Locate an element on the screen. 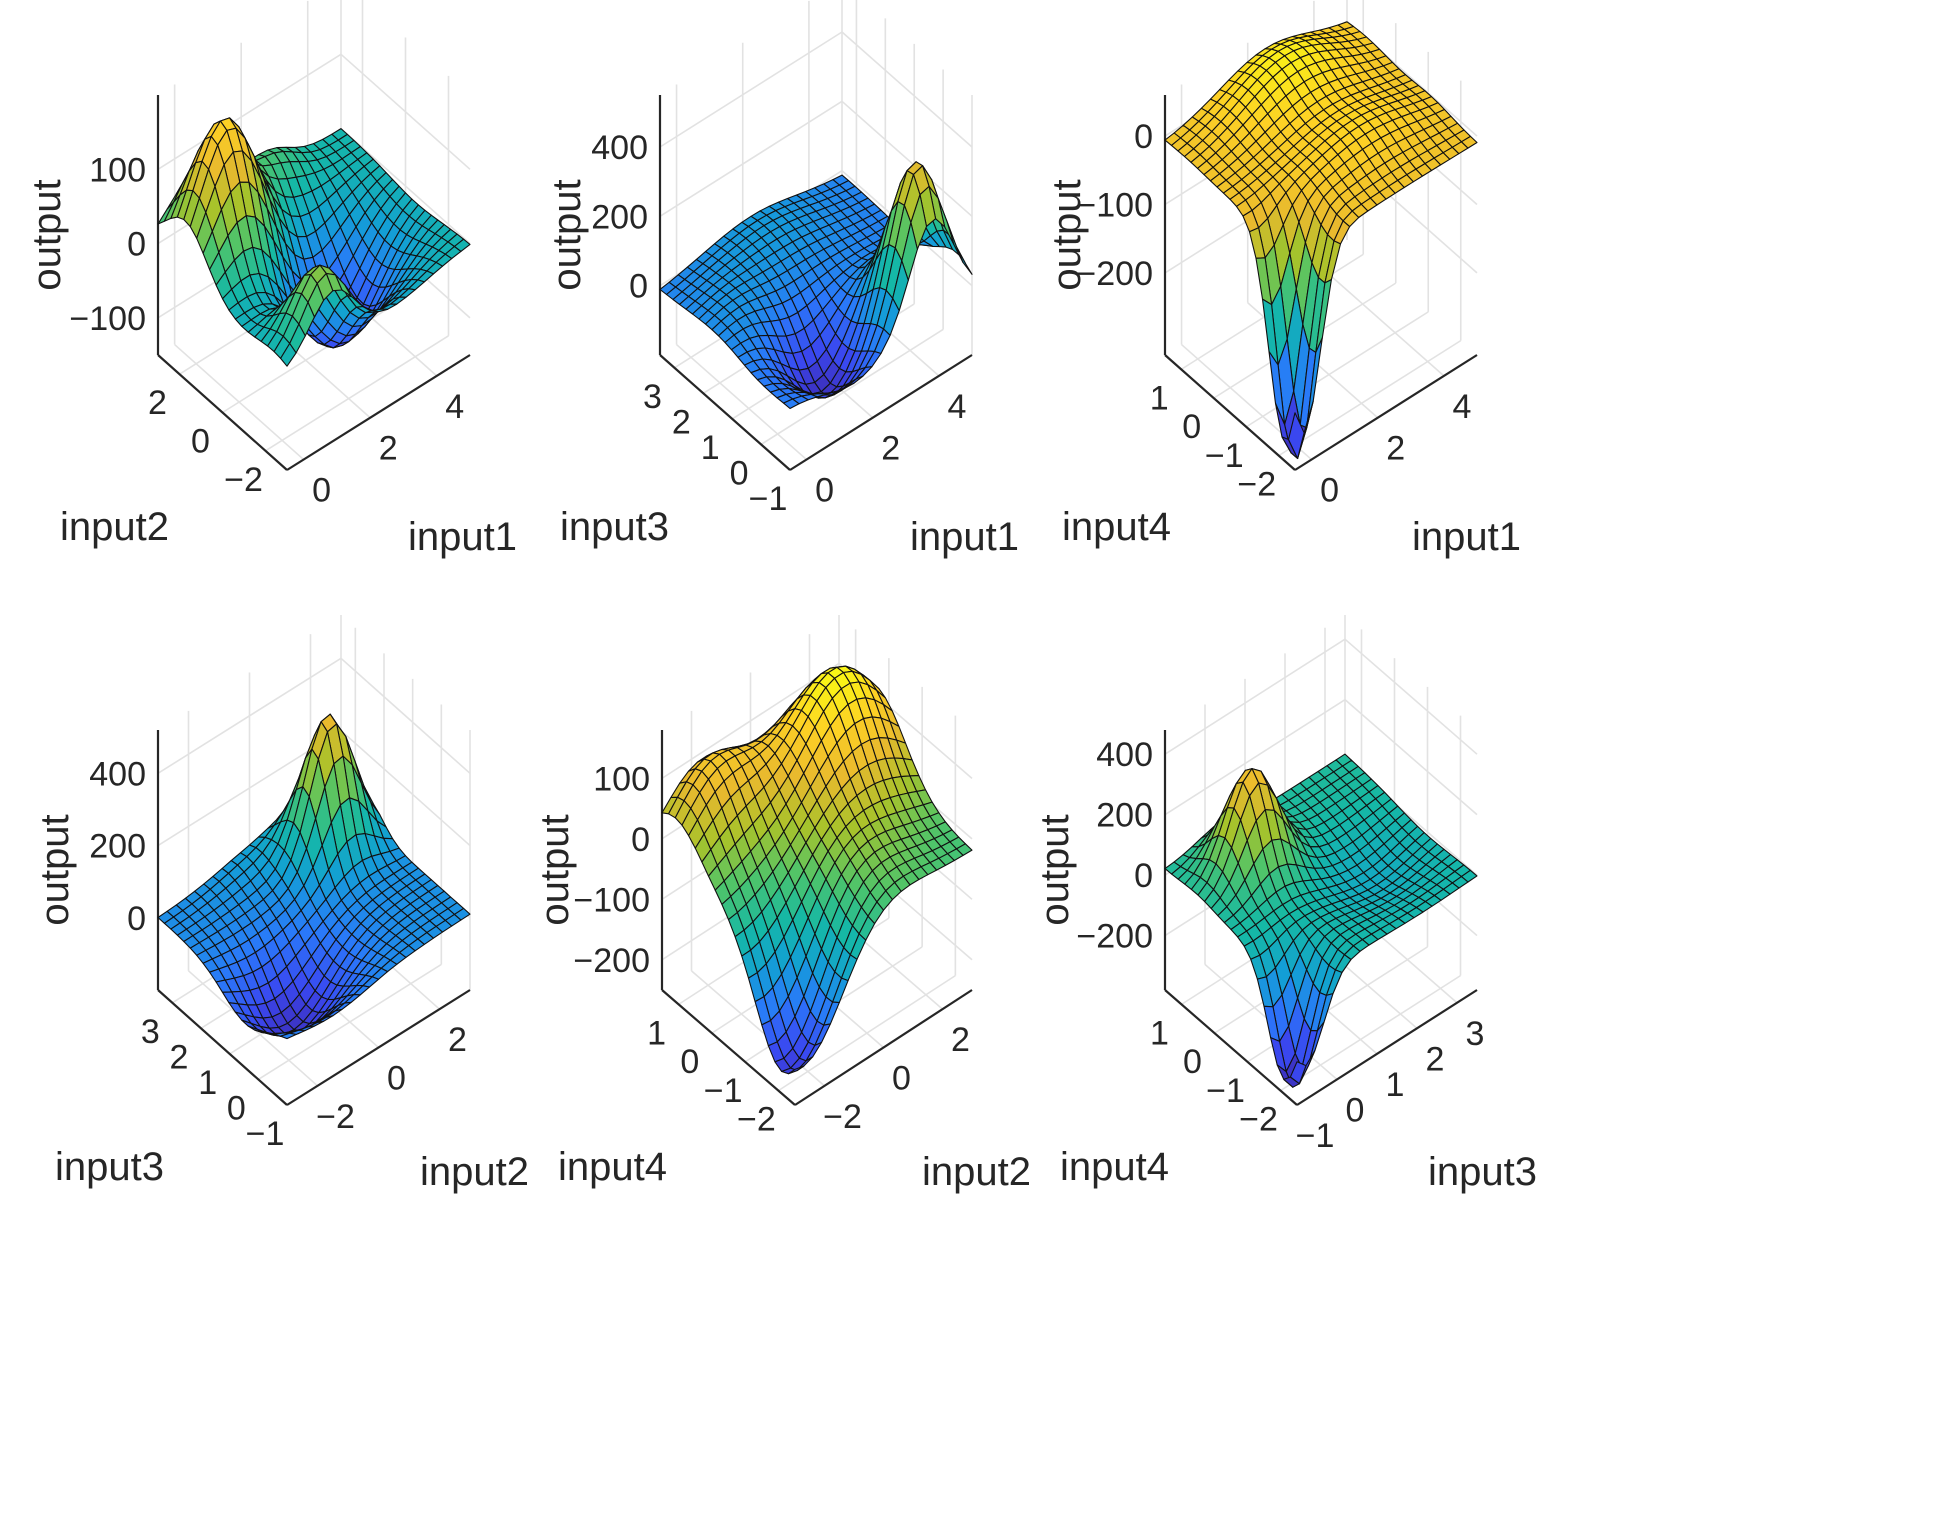  x-tick-label: −1 is located at coordinates (1315, 1136).